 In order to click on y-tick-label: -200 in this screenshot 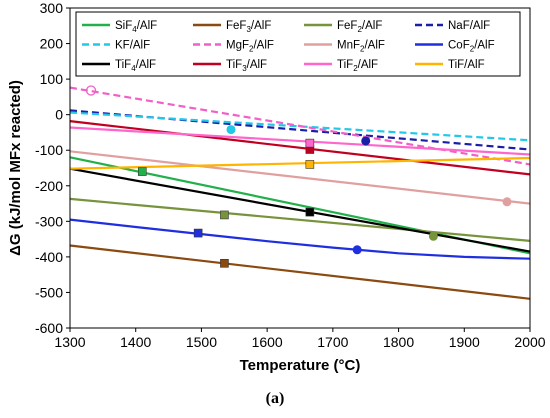, I will do `click(49, 186)`.